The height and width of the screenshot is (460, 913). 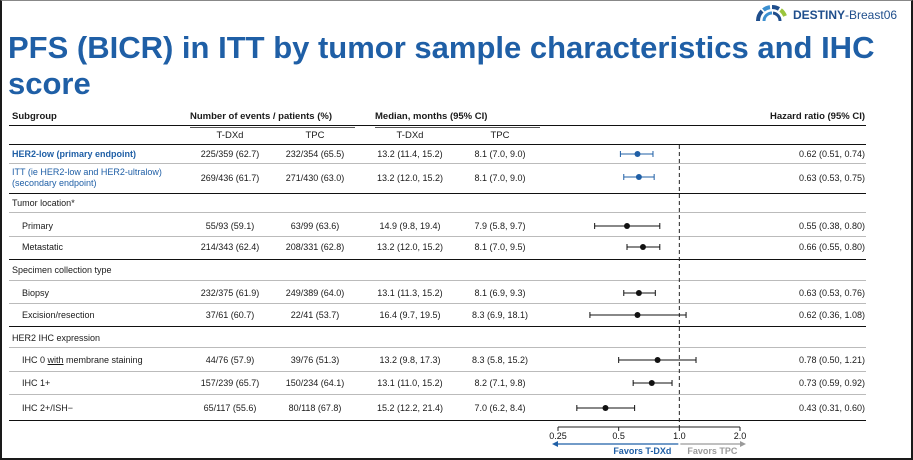 I want to click on median-underline, so click(x=457, y=127).